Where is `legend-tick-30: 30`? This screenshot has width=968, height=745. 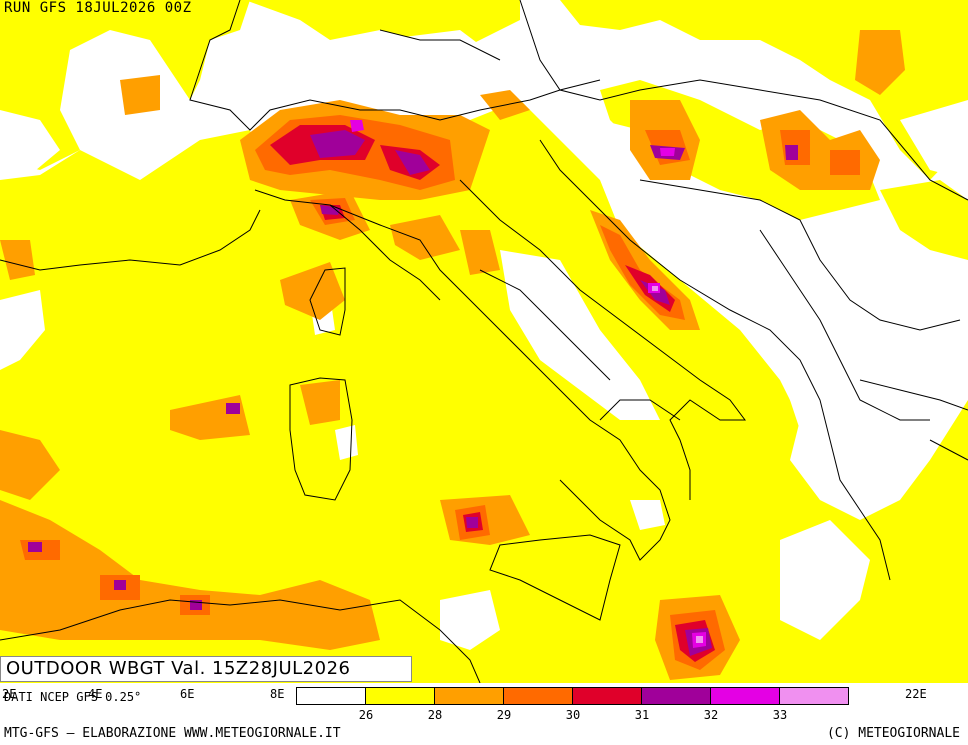 legend-tick-30: 30 is located at coordinates (573, 715).